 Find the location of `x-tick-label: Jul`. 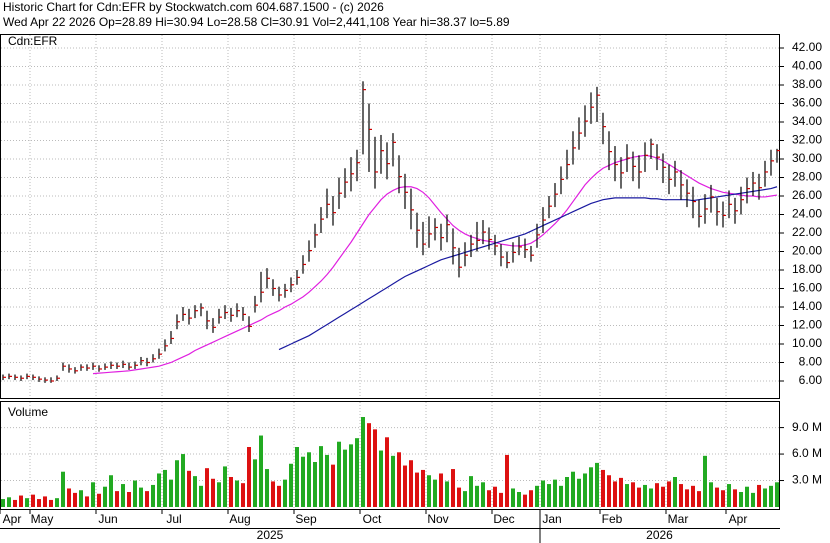

x-tick-label: Jul is located at coordinates (173, 519).